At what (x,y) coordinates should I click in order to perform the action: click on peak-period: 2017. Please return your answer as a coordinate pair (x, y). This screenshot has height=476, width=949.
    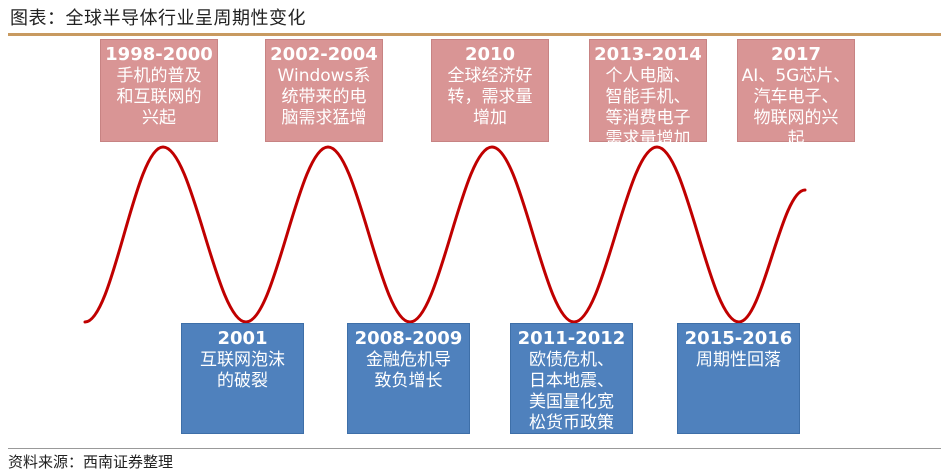
    Looking at the image, I should click on (796, 54).